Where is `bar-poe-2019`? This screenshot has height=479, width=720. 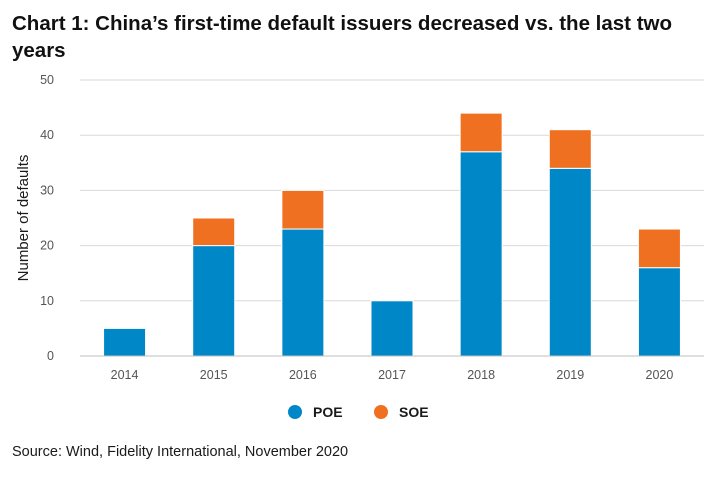
bar-poe-2019 is located at coordinates (570, 262).